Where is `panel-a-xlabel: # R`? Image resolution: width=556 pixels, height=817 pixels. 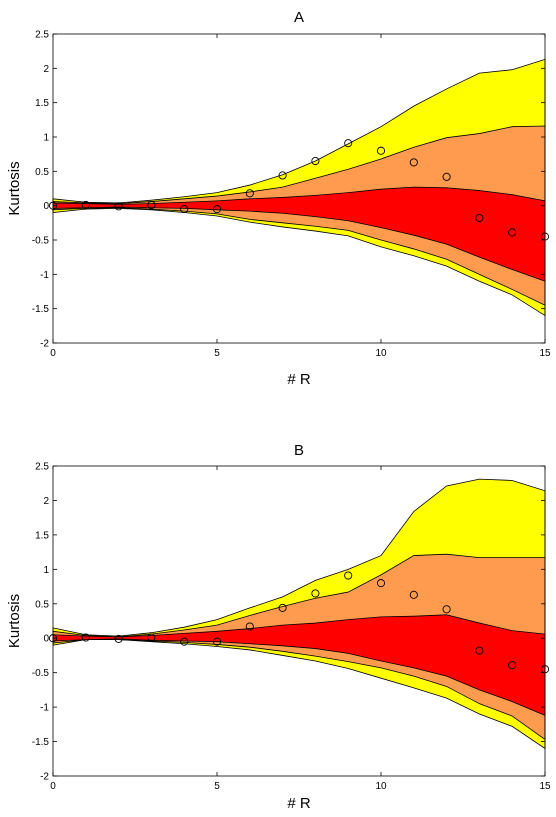 panel-a-xlabel: # R is located at coordinates (299, 379).